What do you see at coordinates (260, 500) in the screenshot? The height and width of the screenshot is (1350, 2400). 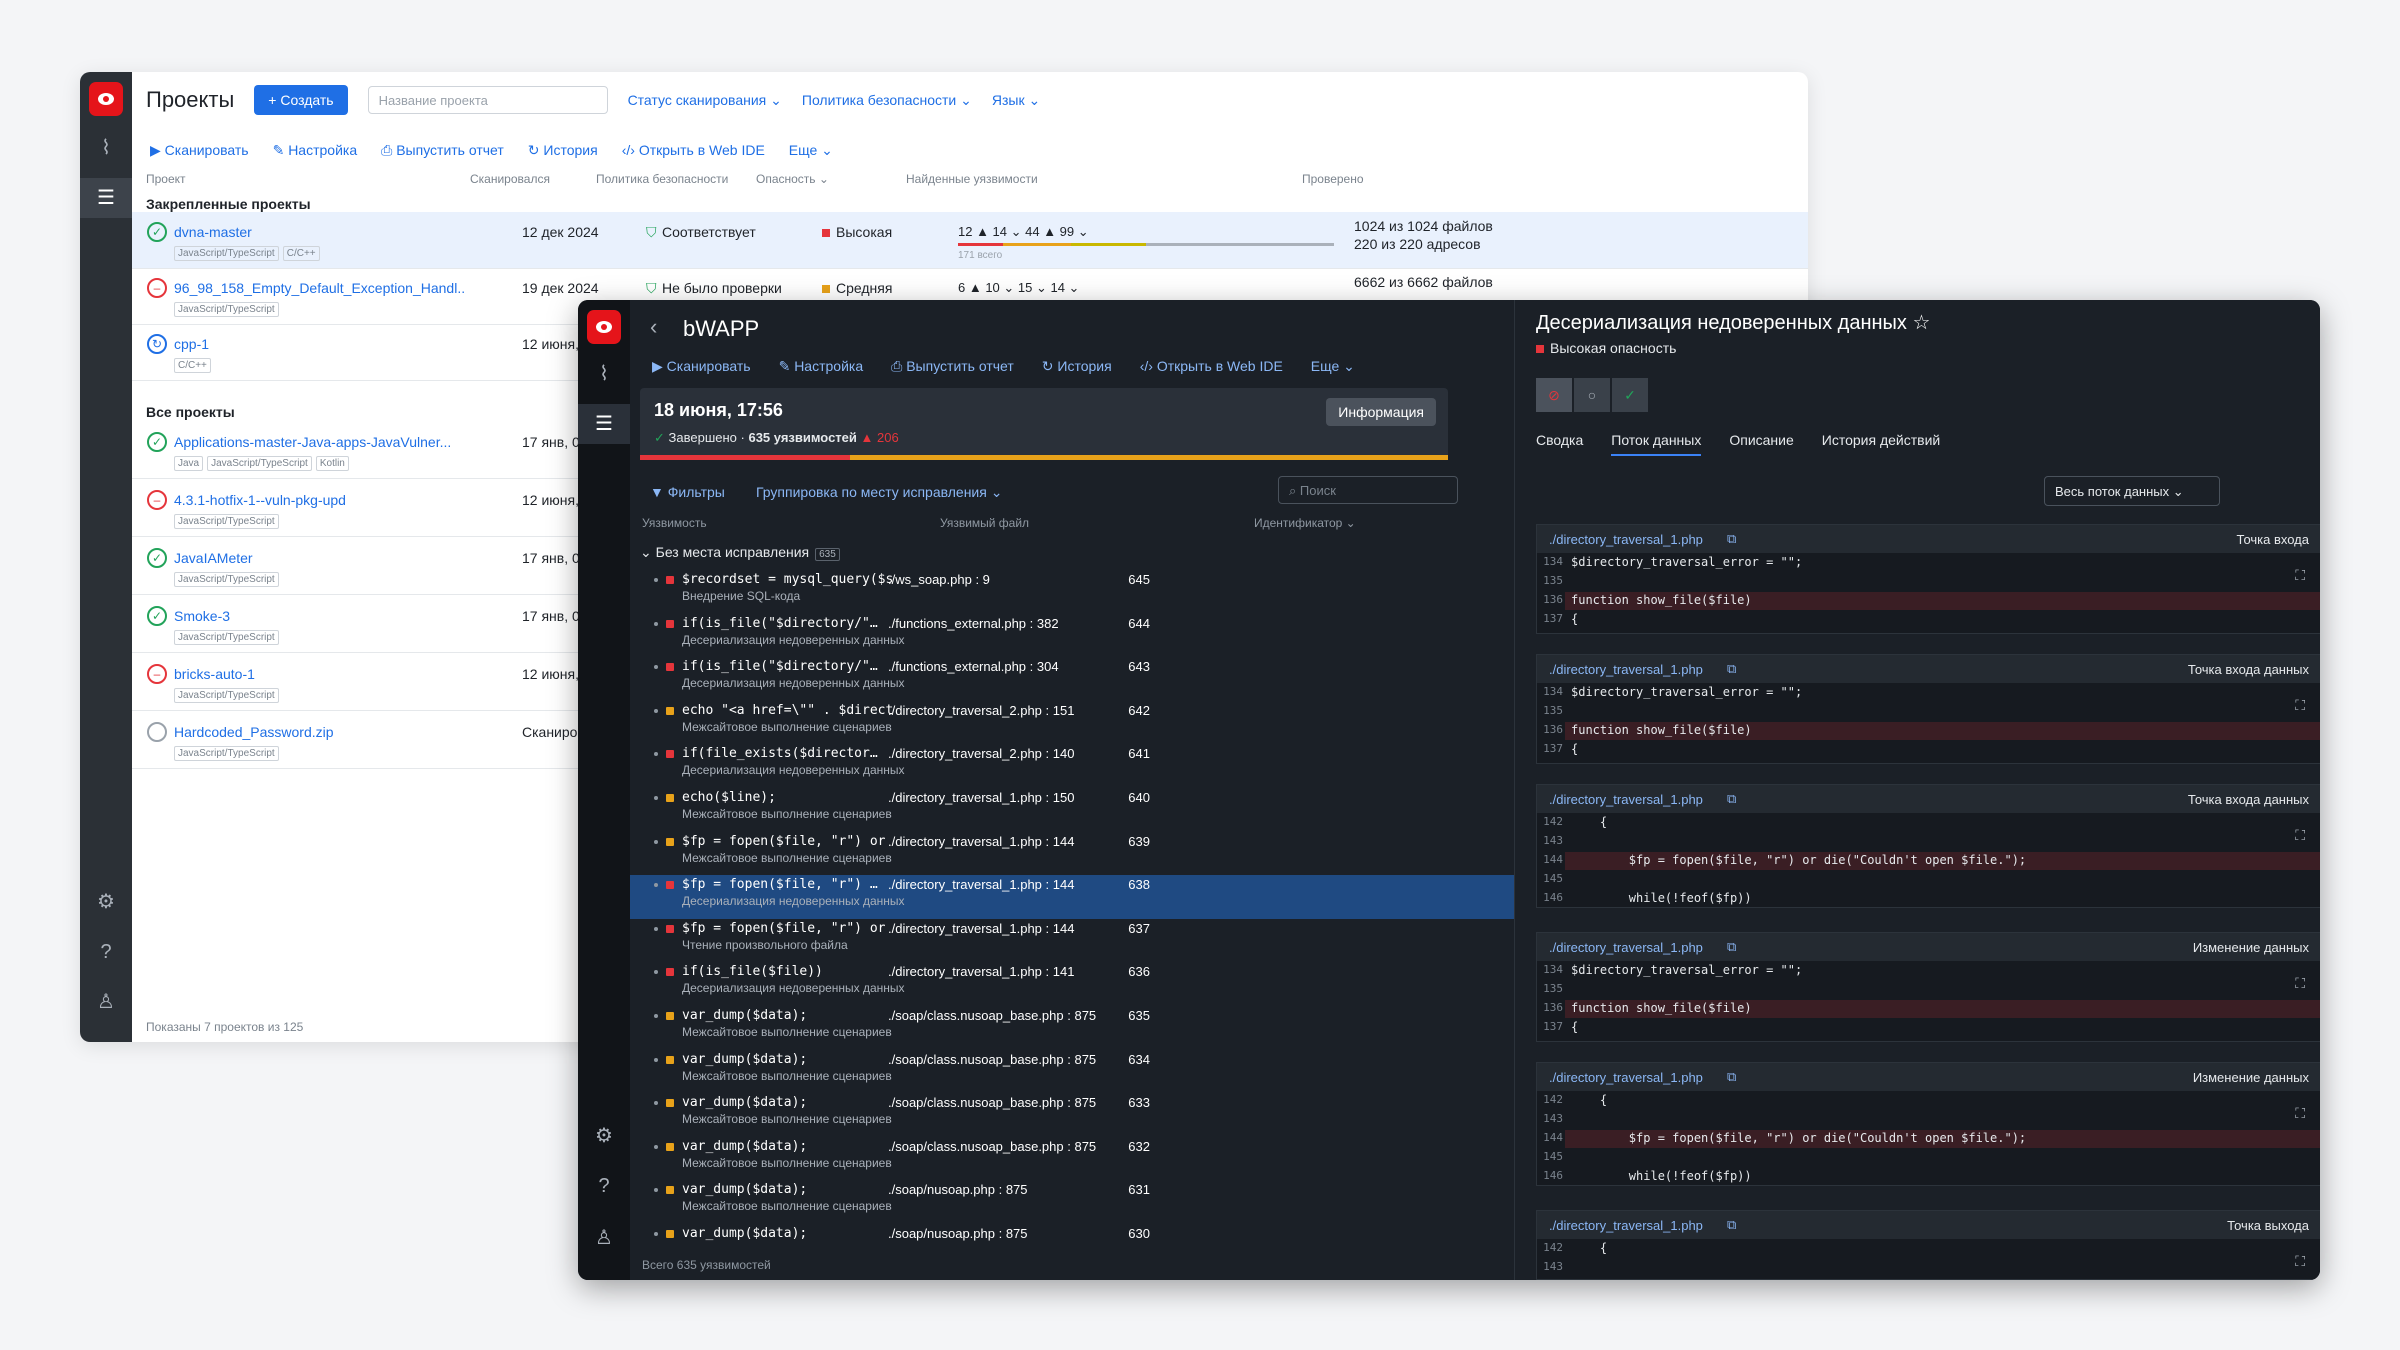 I see `project-name: 4.3.1-hotfix-1--vuln-pkg-upd` at bounding box center [260, 500].